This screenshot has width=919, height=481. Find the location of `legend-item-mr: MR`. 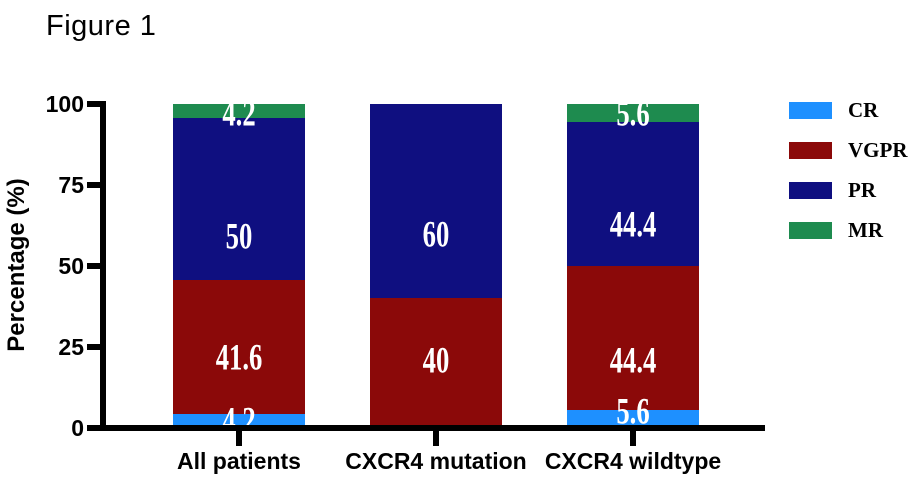

legend-item-mr: MR is located at coordinates (848, 230).